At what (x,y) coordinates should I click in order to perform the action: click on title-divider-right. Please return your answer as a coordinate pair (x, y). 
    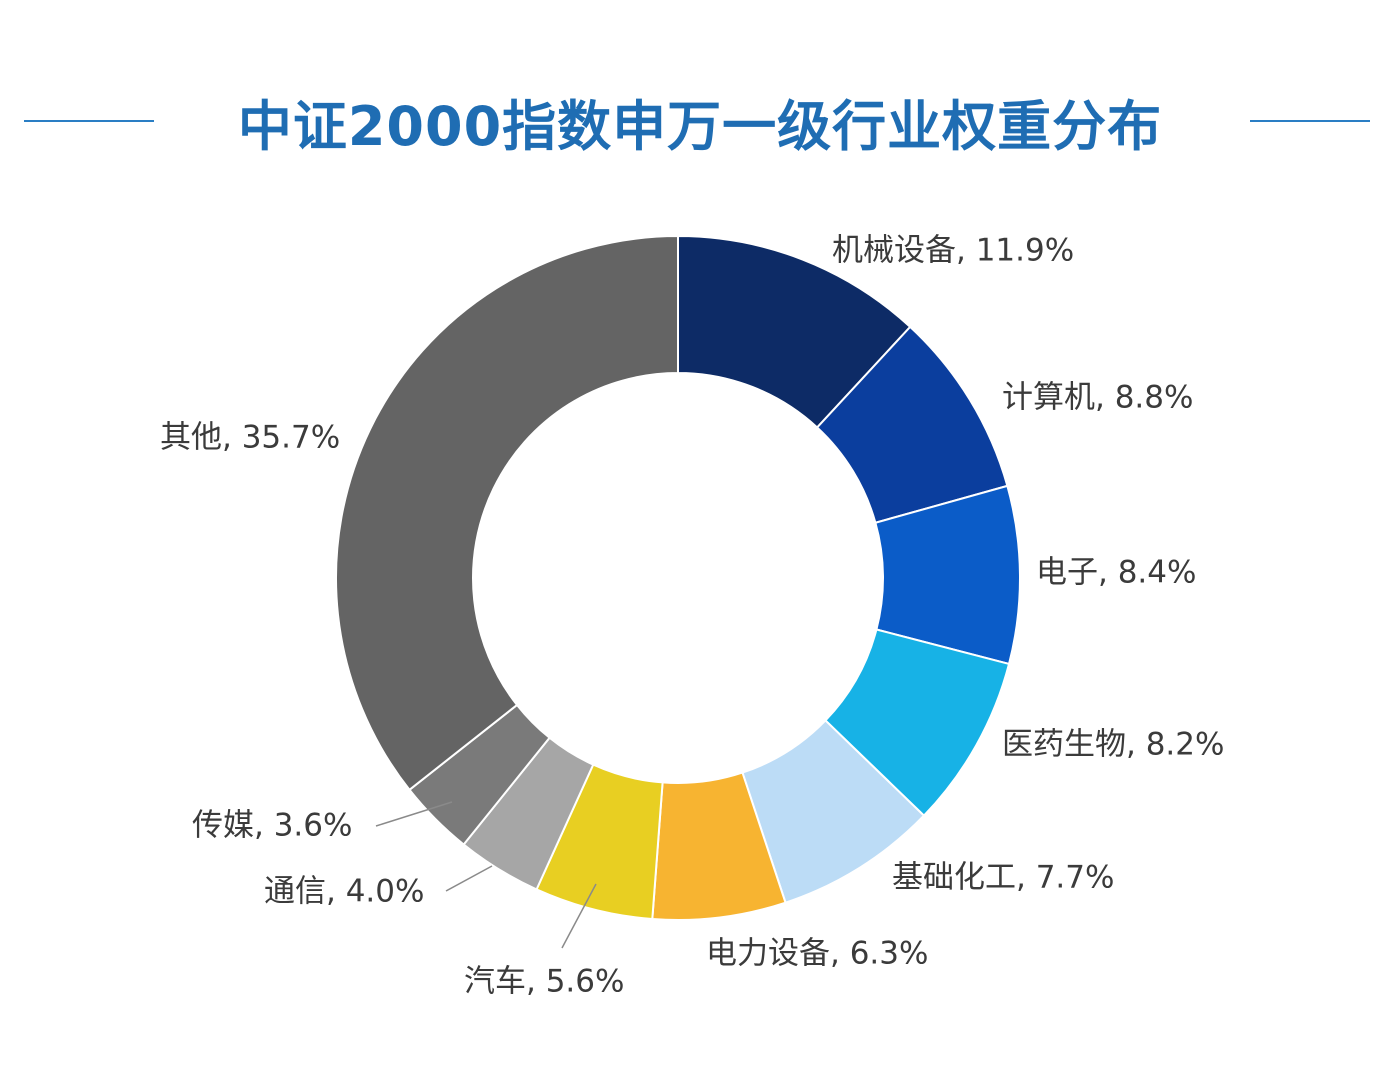
    Looking at the image, I should click on (1310, 121).